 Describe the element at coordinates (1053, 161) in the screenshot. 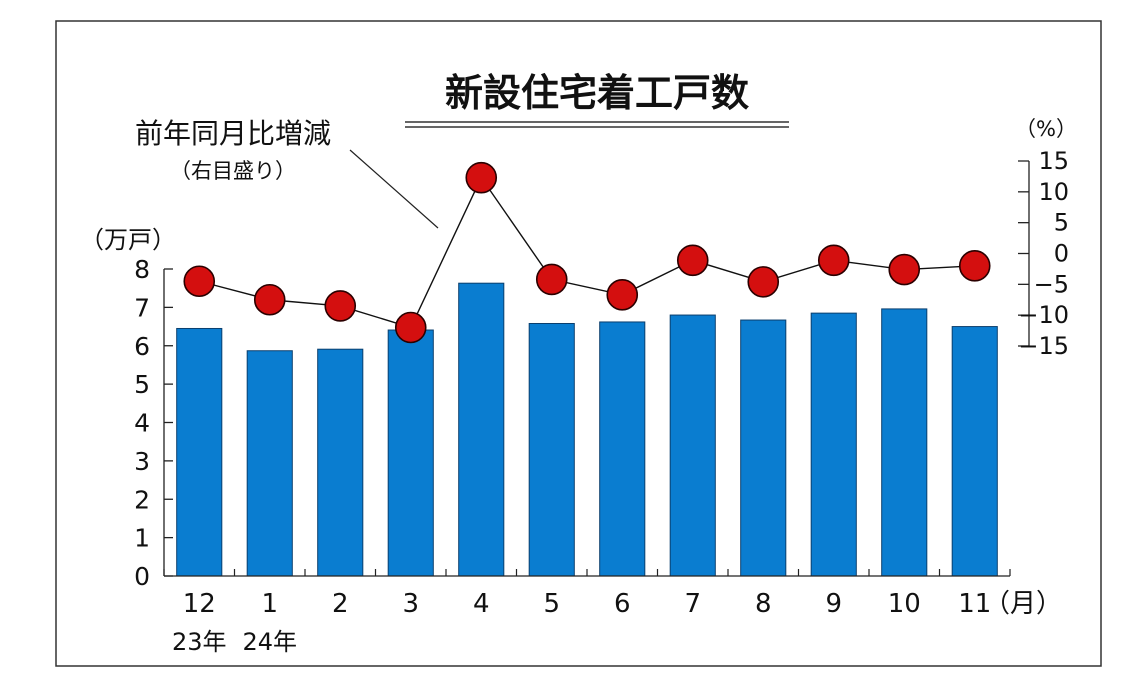

I see `right-axis-tick-label: 15` at that location.